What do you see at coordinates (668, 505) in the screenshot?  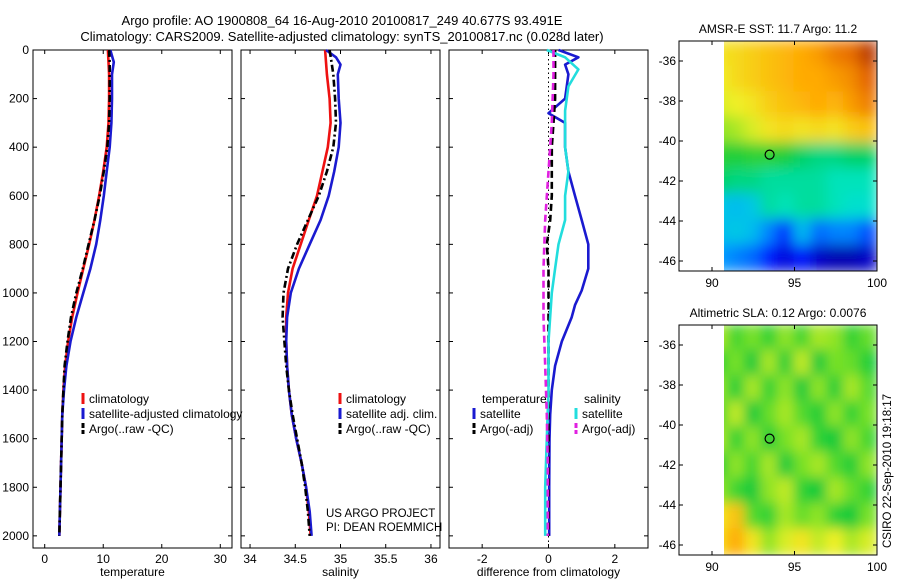 I see `y-tick-label: -44` at bounding box center [668, 505].